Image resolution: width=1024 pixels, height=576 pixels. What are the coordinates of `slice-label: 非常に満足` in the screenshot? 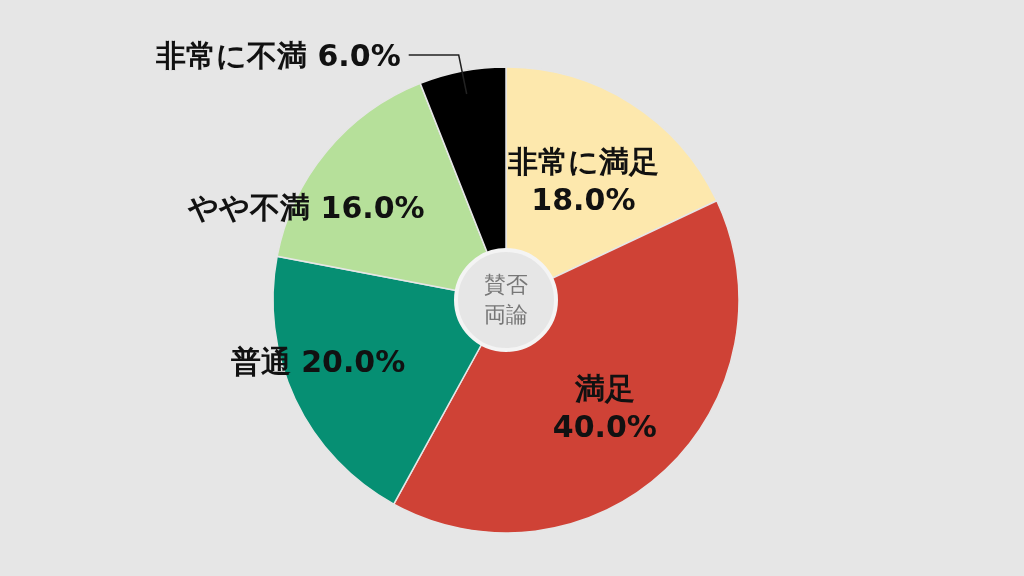 It's located at (582, 162).